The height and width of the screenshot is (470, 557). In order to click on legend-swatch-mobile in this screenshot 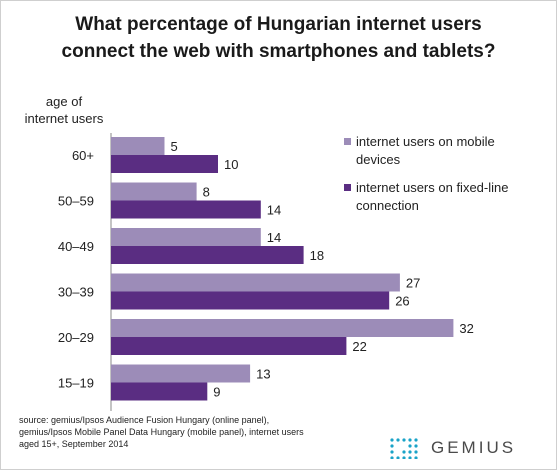, I will do `click(347, 141)`.